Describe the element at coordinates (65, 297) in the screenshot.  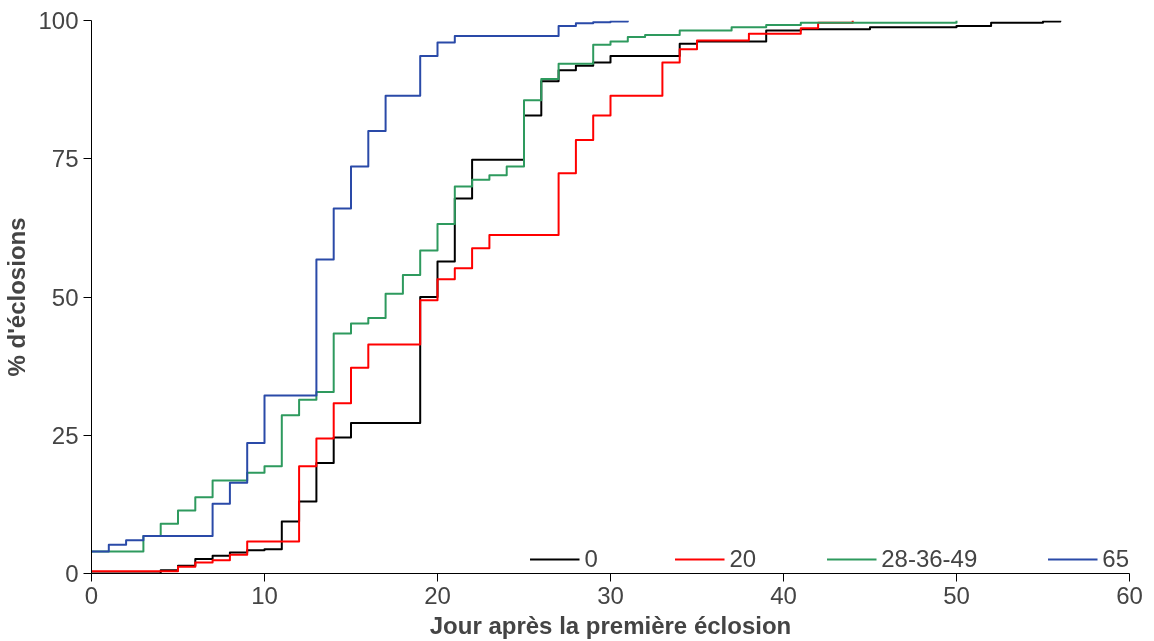
I see `y-tick-label: 50` at that location.